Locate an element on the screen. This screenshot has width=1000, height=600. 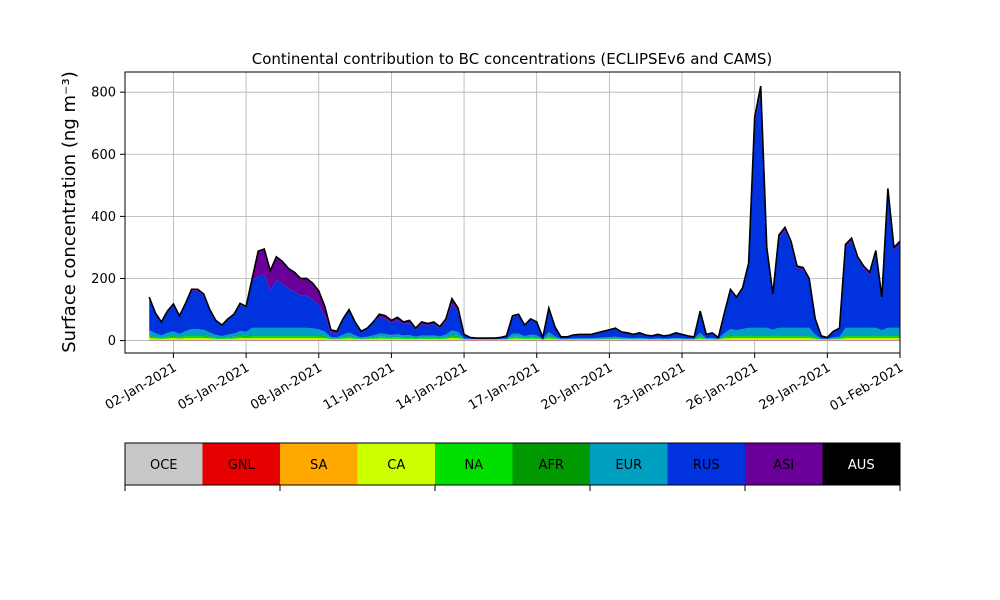
x-tick-label: 05-Jan-2021 is located at coordinates (214, 386).